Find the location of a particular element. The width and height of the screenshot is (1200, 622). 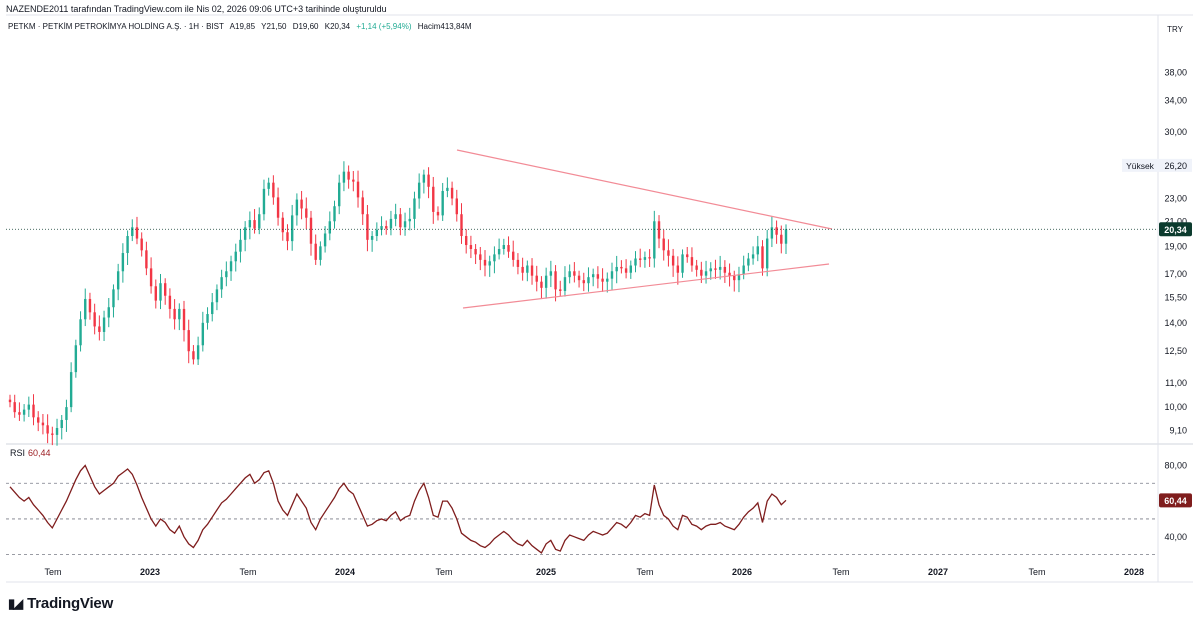

price-tick-label: 30,00 is located at coordinates (1175, 132).